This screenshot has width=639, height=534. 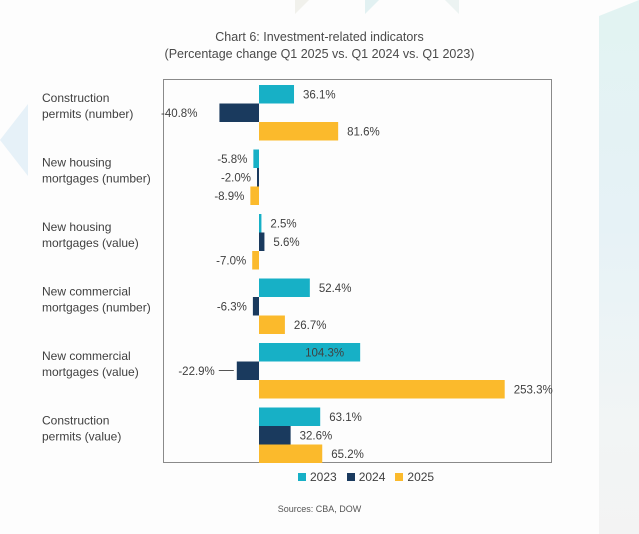 I want to click on data-label: -2.0%, so click(x=236, y=179).